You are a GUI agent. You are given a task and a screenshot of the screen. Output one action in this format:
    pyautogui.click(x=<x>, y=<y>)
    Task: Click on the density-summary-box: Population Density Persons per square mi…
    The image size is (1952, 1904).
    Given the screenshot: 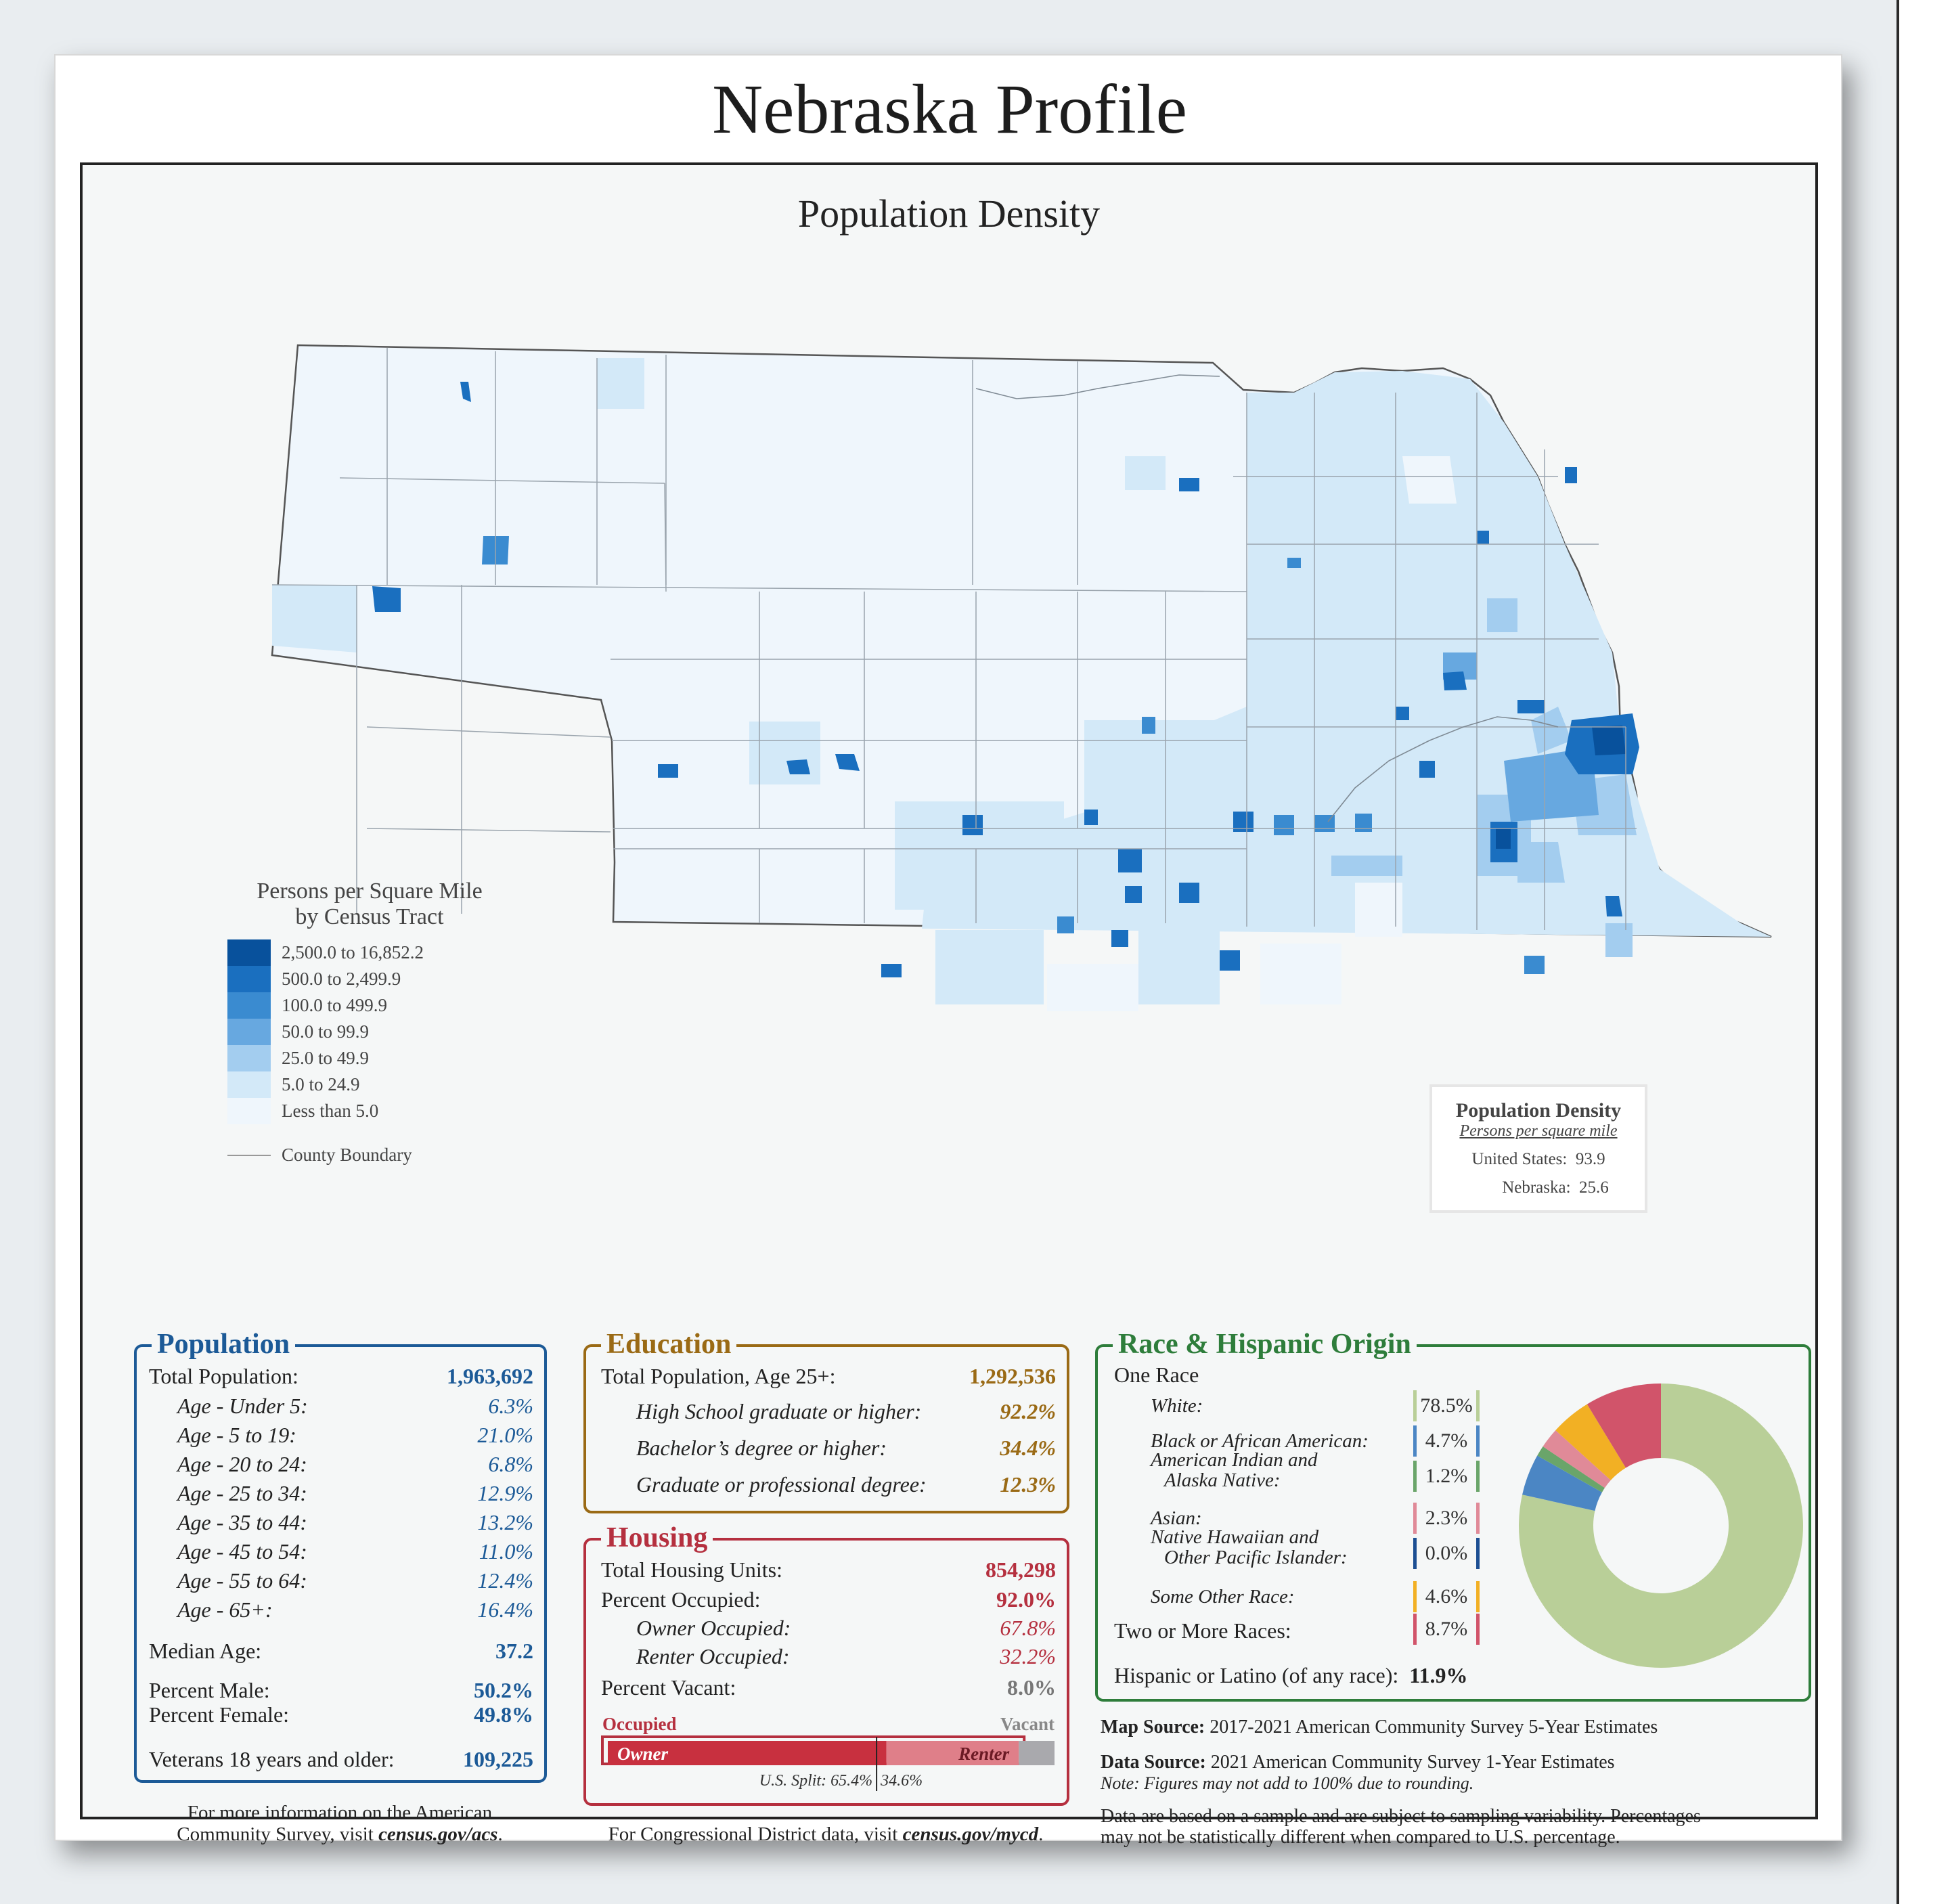 What is the action you would take?
    pyautogui.click(x=1538, y=1148)
    